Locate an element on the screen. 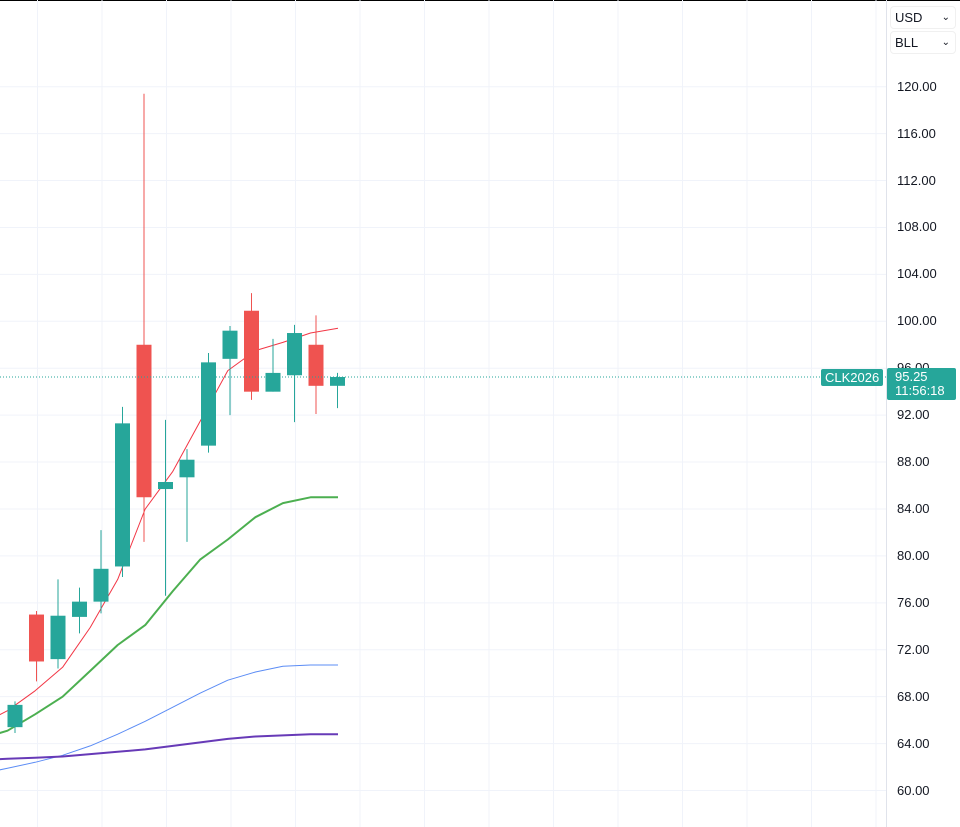 The height and width of the screenshot is (827, 960). price-tick-label: 88.00 is located at coordinates (913, 462).